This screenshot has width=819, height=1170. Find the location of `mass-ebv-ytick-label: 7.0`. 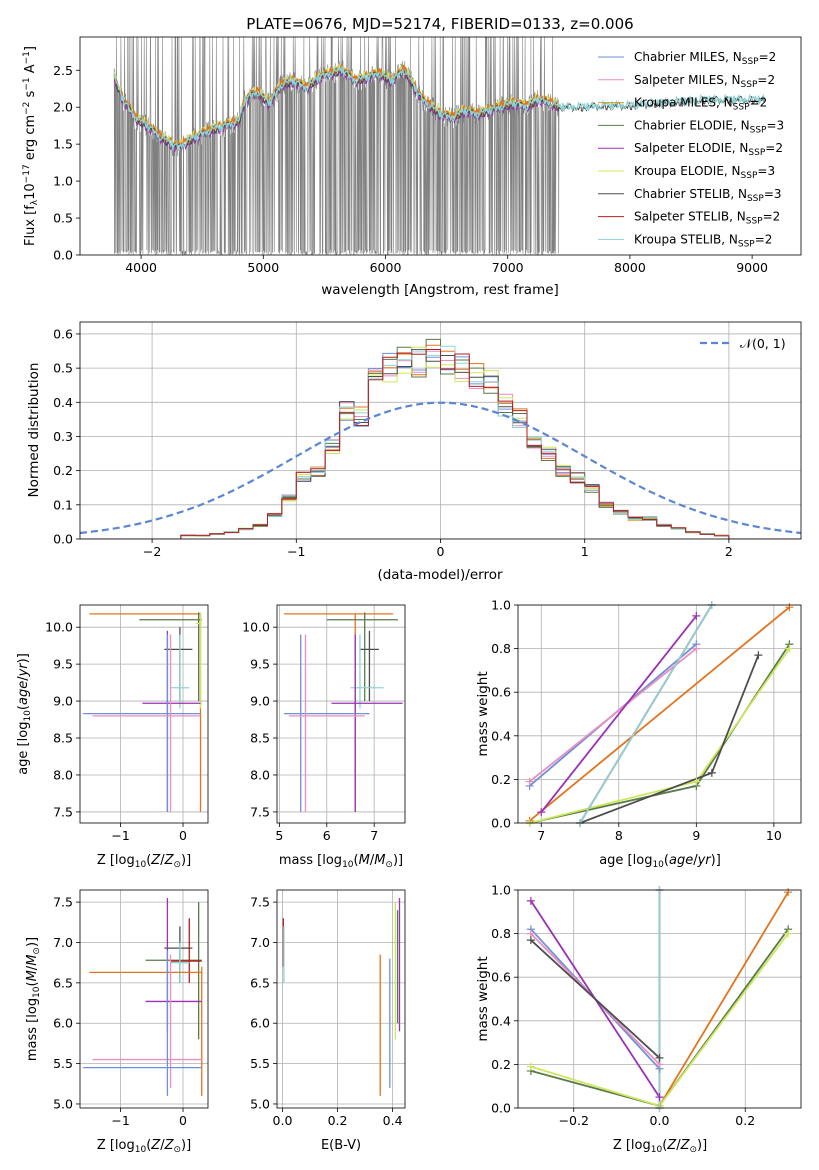

mass-ebv-ytick-label: 7.0 is located at coordinates (260, 942).